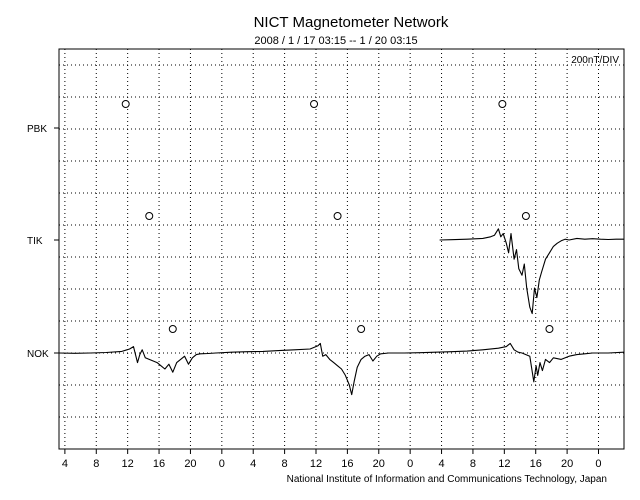  What do you see at coordinates (332, 459) in the screenshot?
I see `x-ticks: 4 8 12 16 20 0 4 8 12 16 20 0 4 8 12 16 20 0` at bounding box center [332, 459].